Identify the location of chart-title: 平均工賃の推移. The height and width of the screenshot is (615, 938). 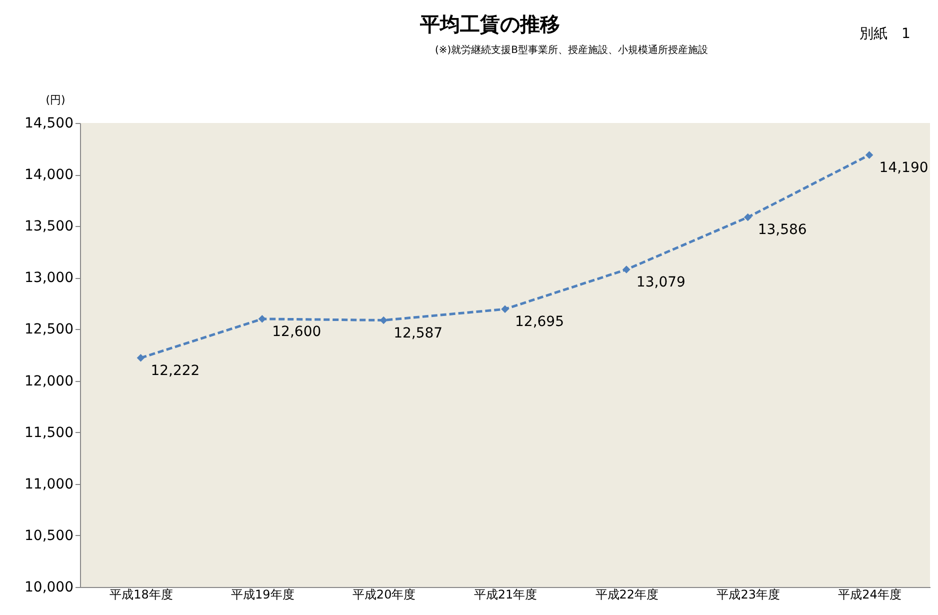
(489, 24).